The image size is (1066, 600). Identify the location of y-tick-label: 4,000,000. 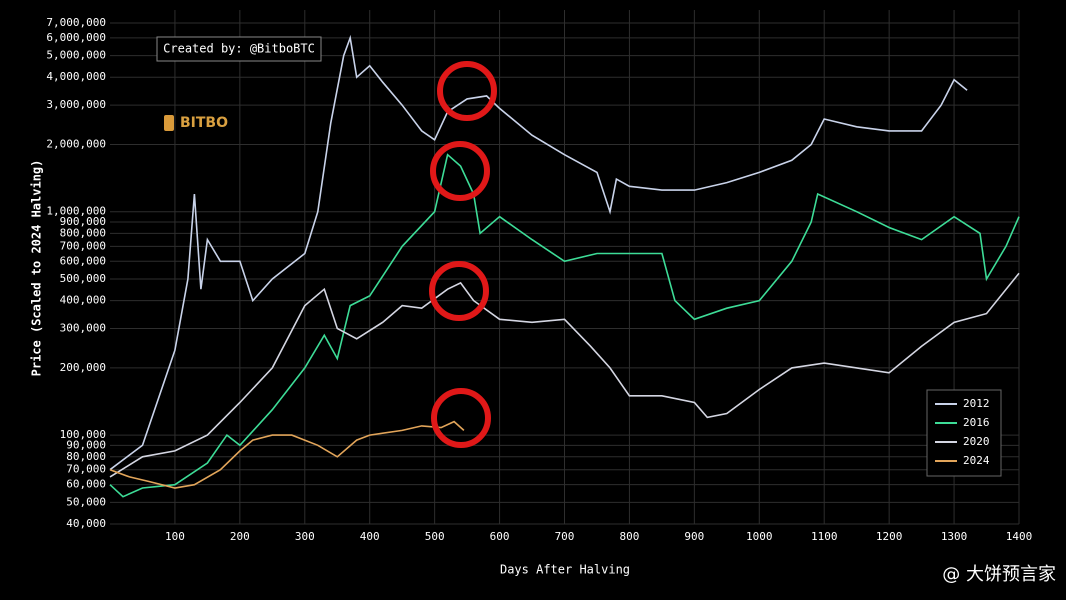
(76, 76).